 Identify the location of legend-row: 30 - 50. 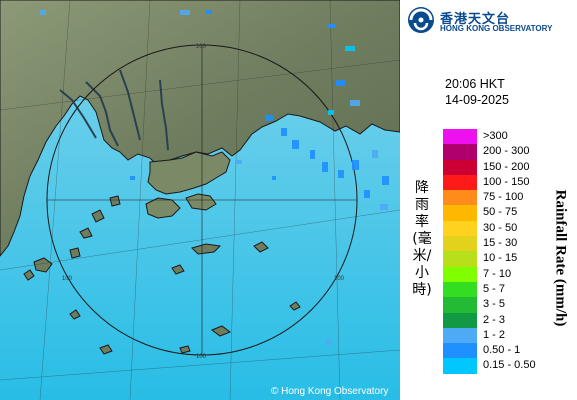
(489, 228).